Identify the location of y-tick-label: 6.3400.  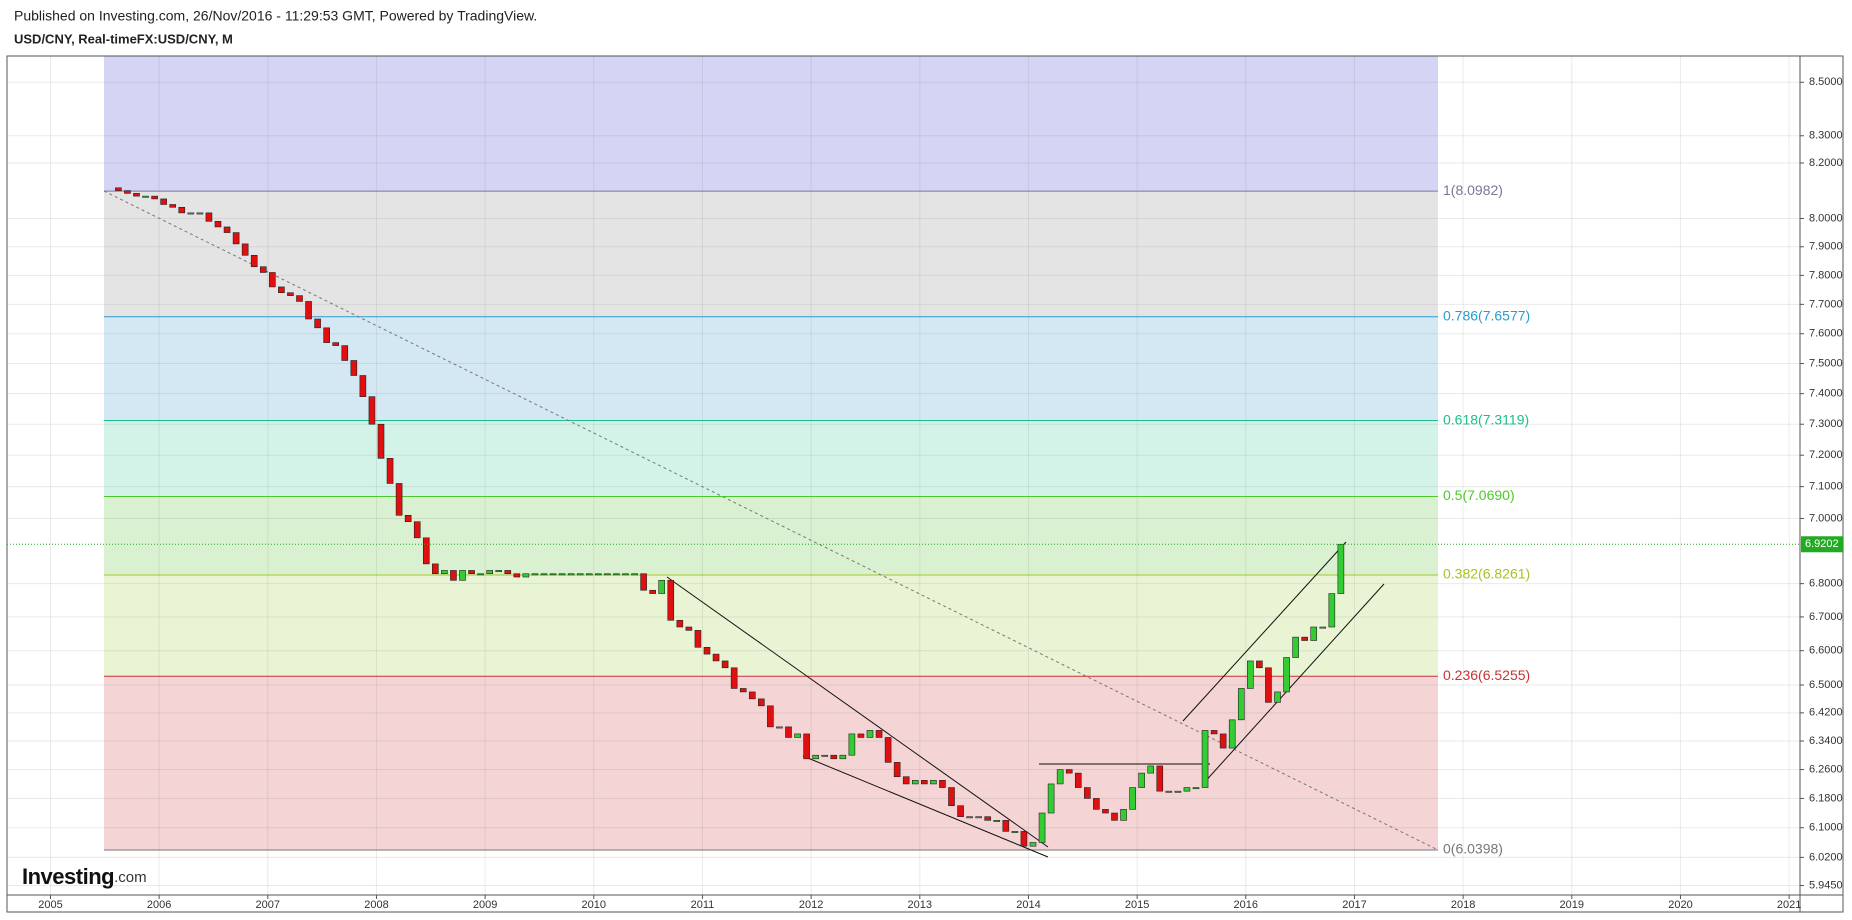
(1826, 741).